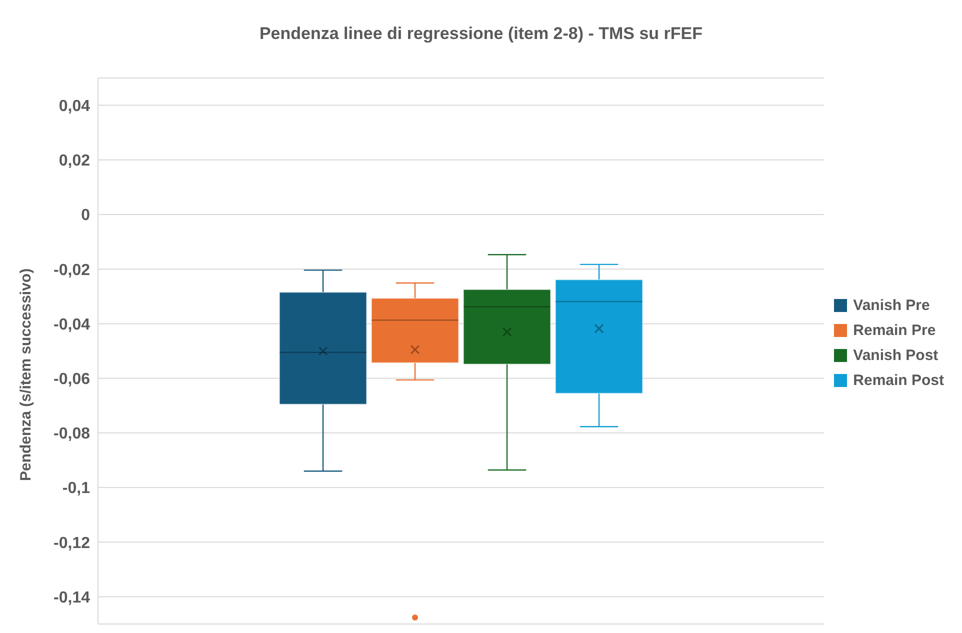 The image size is (962, 633). I want to click on y-tick-label: -0,04, so click(72, 325).